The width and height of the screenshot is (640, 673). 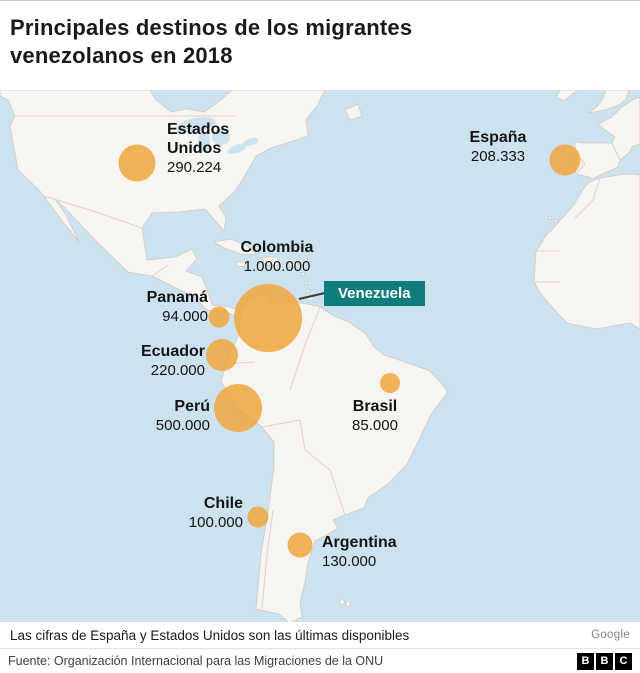 I want to click on label-panama: Panamá 94.000, so click(x=169, y=307).